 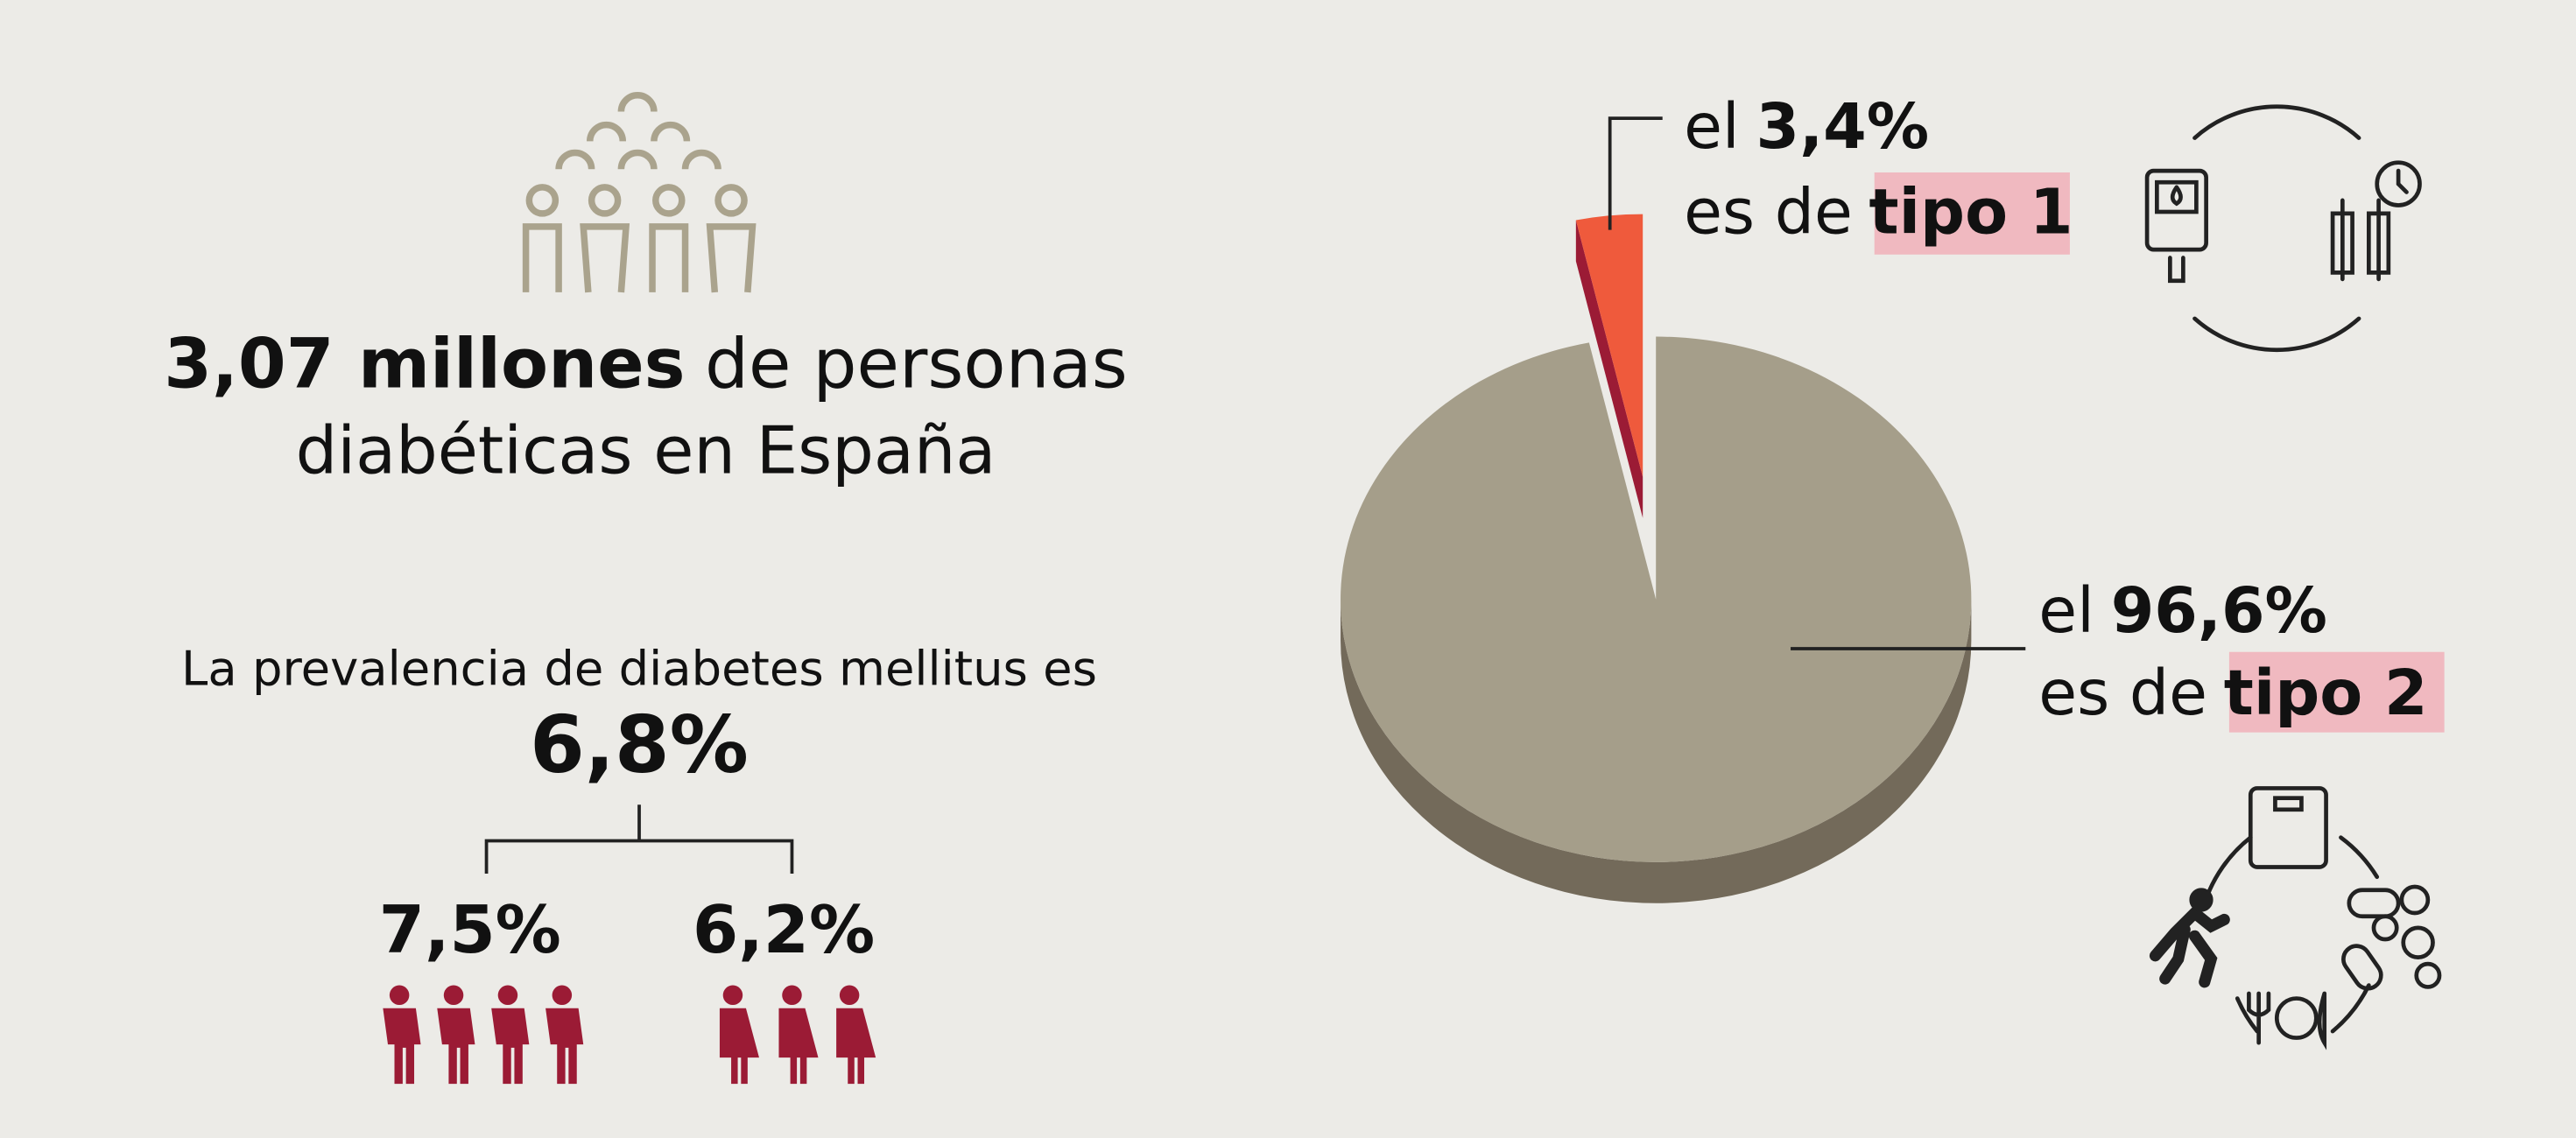 What do you see at coordinates (483, 1035) in the screenshot?
I see `men-icons` at bounding box center [483, 1035].